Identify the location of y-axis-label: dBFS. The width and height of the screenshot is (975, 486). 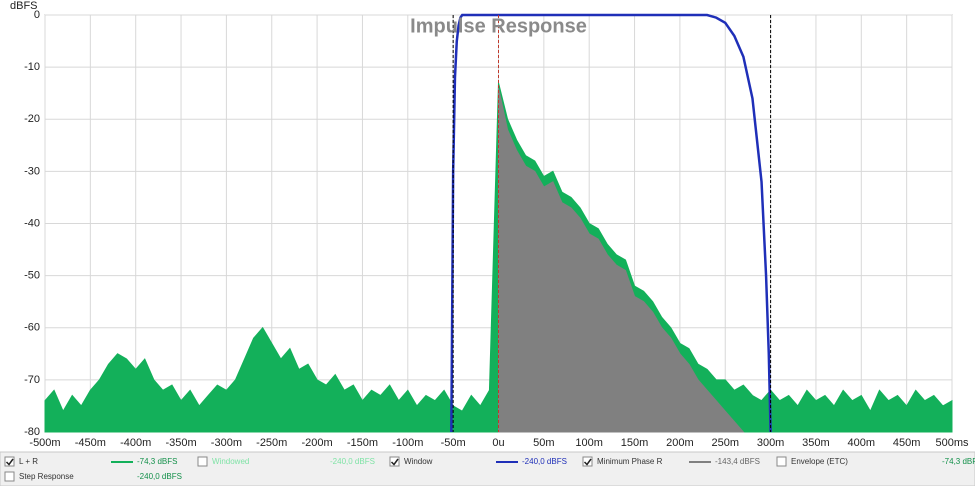
(24, 6).